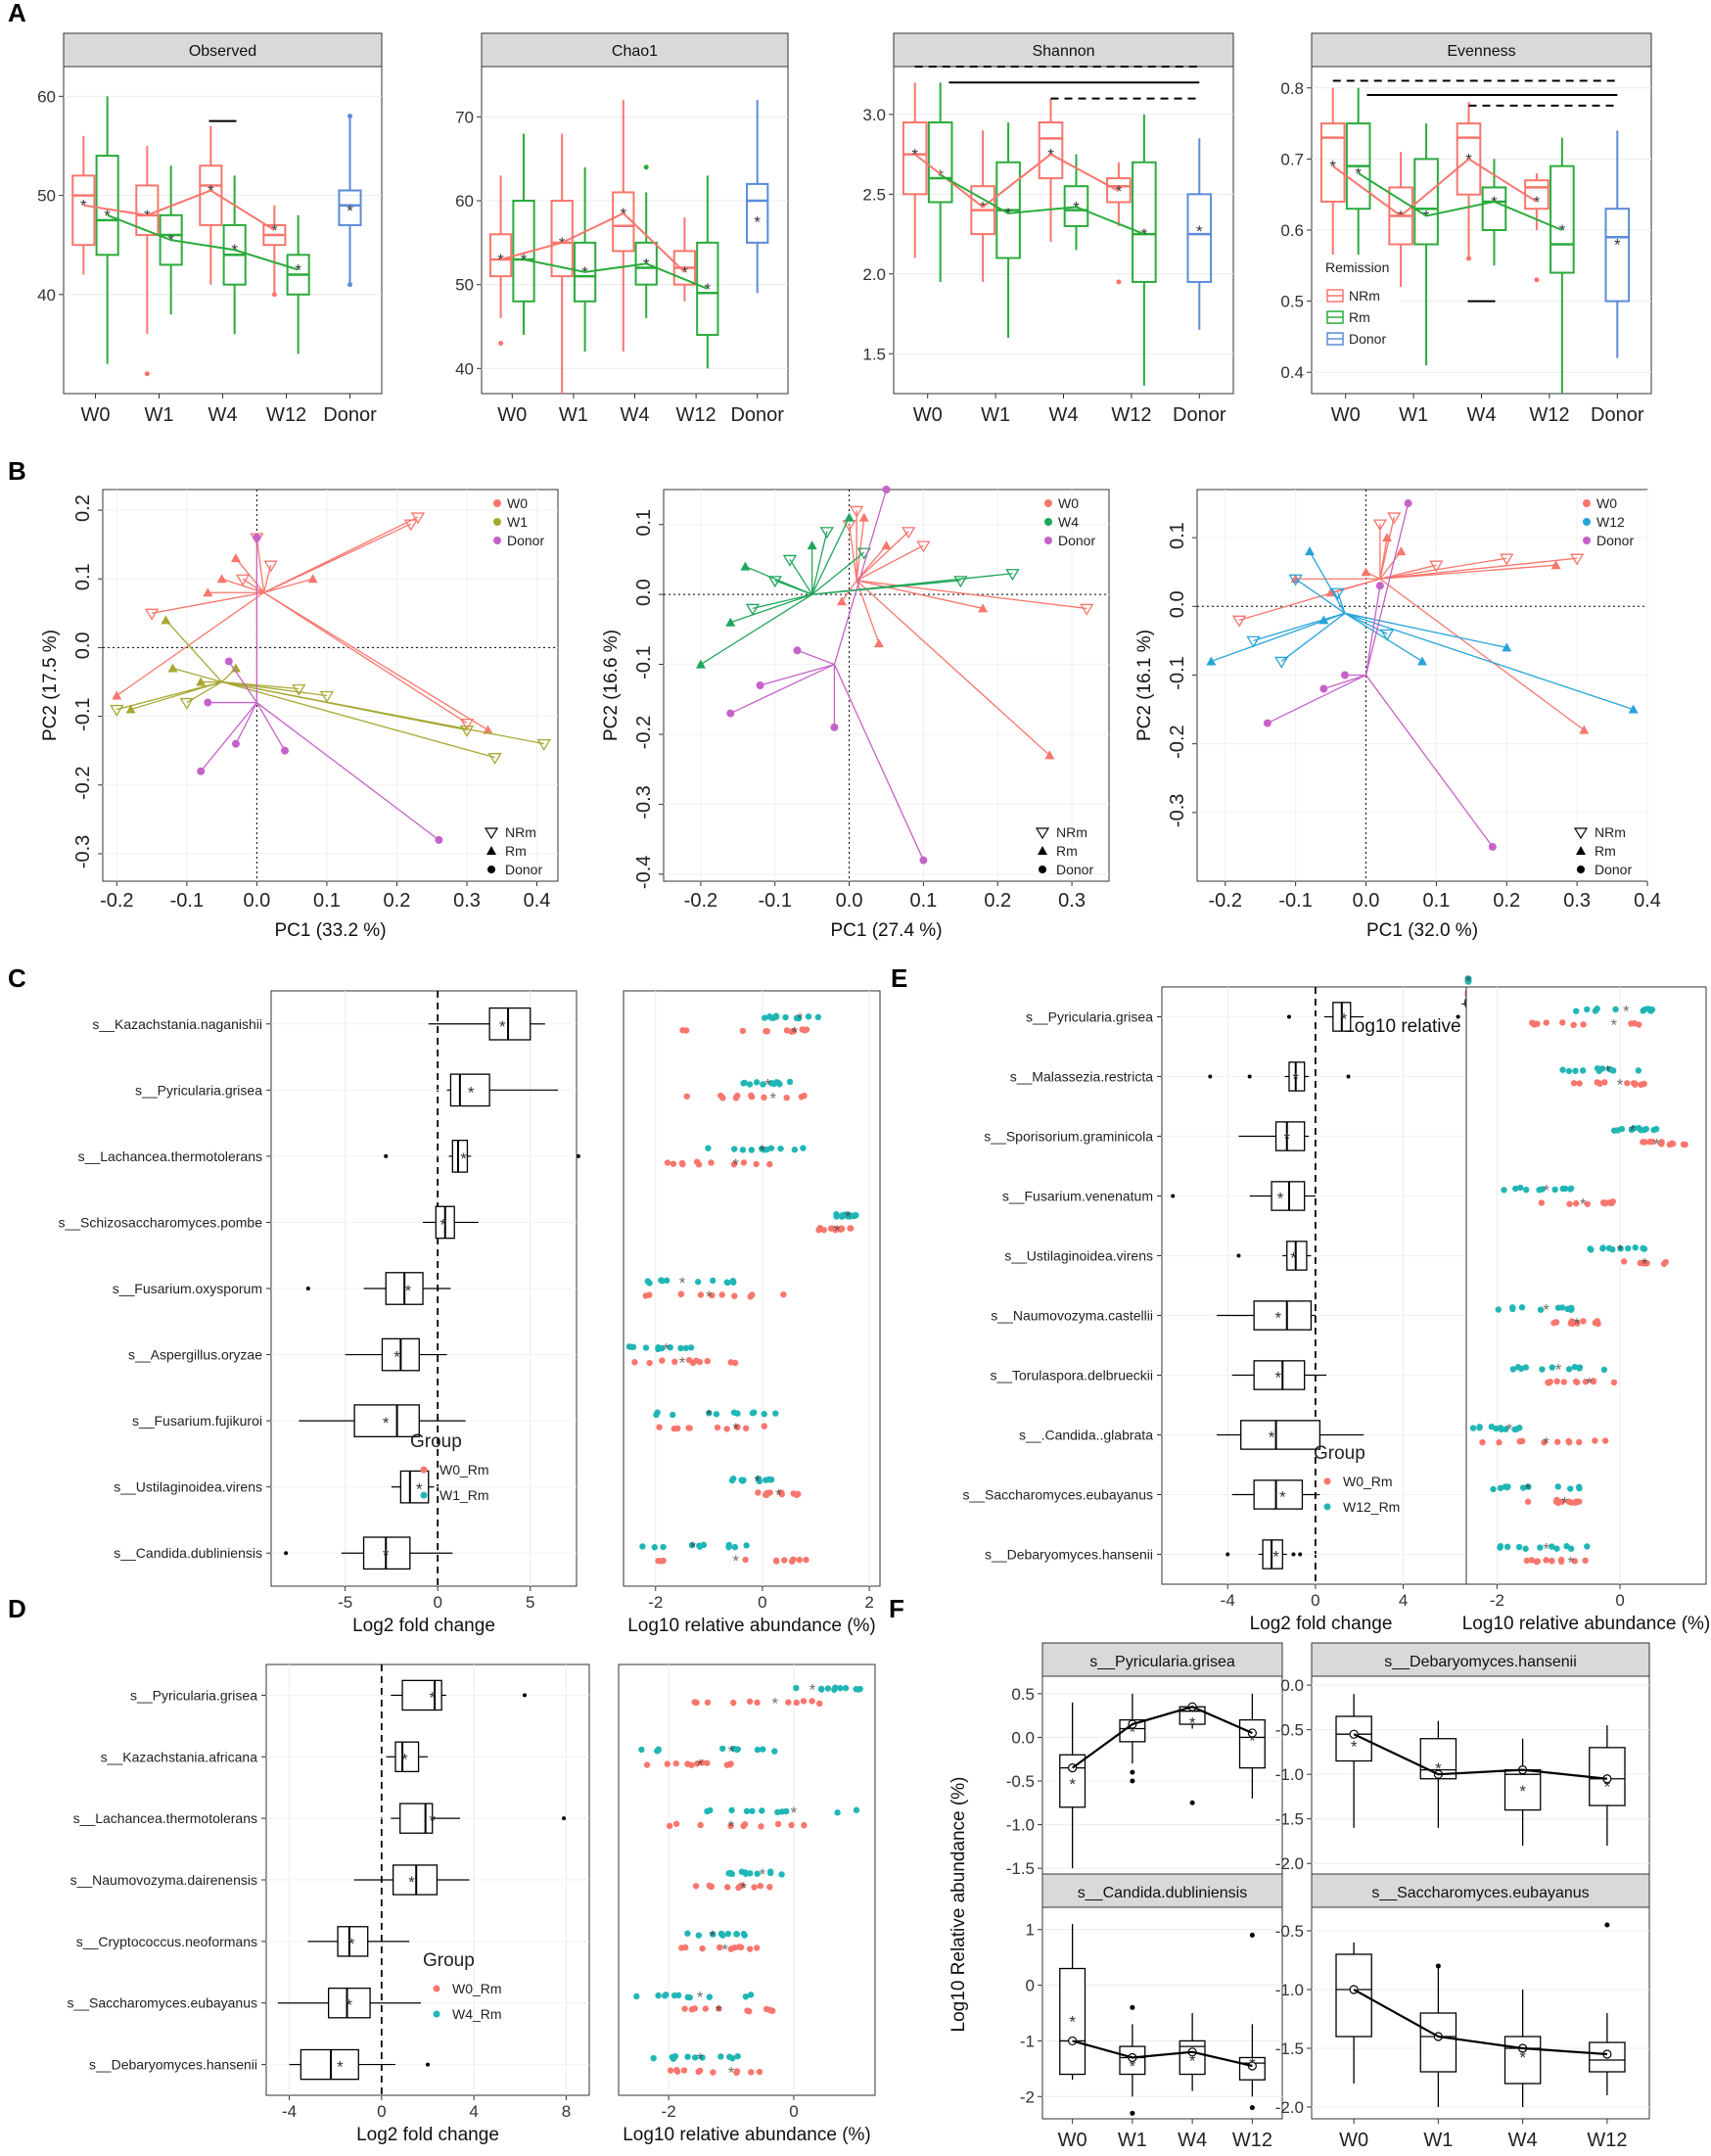 The image size is (1711, 2156). I want to click on box-rm: *, so click(1562, 265).